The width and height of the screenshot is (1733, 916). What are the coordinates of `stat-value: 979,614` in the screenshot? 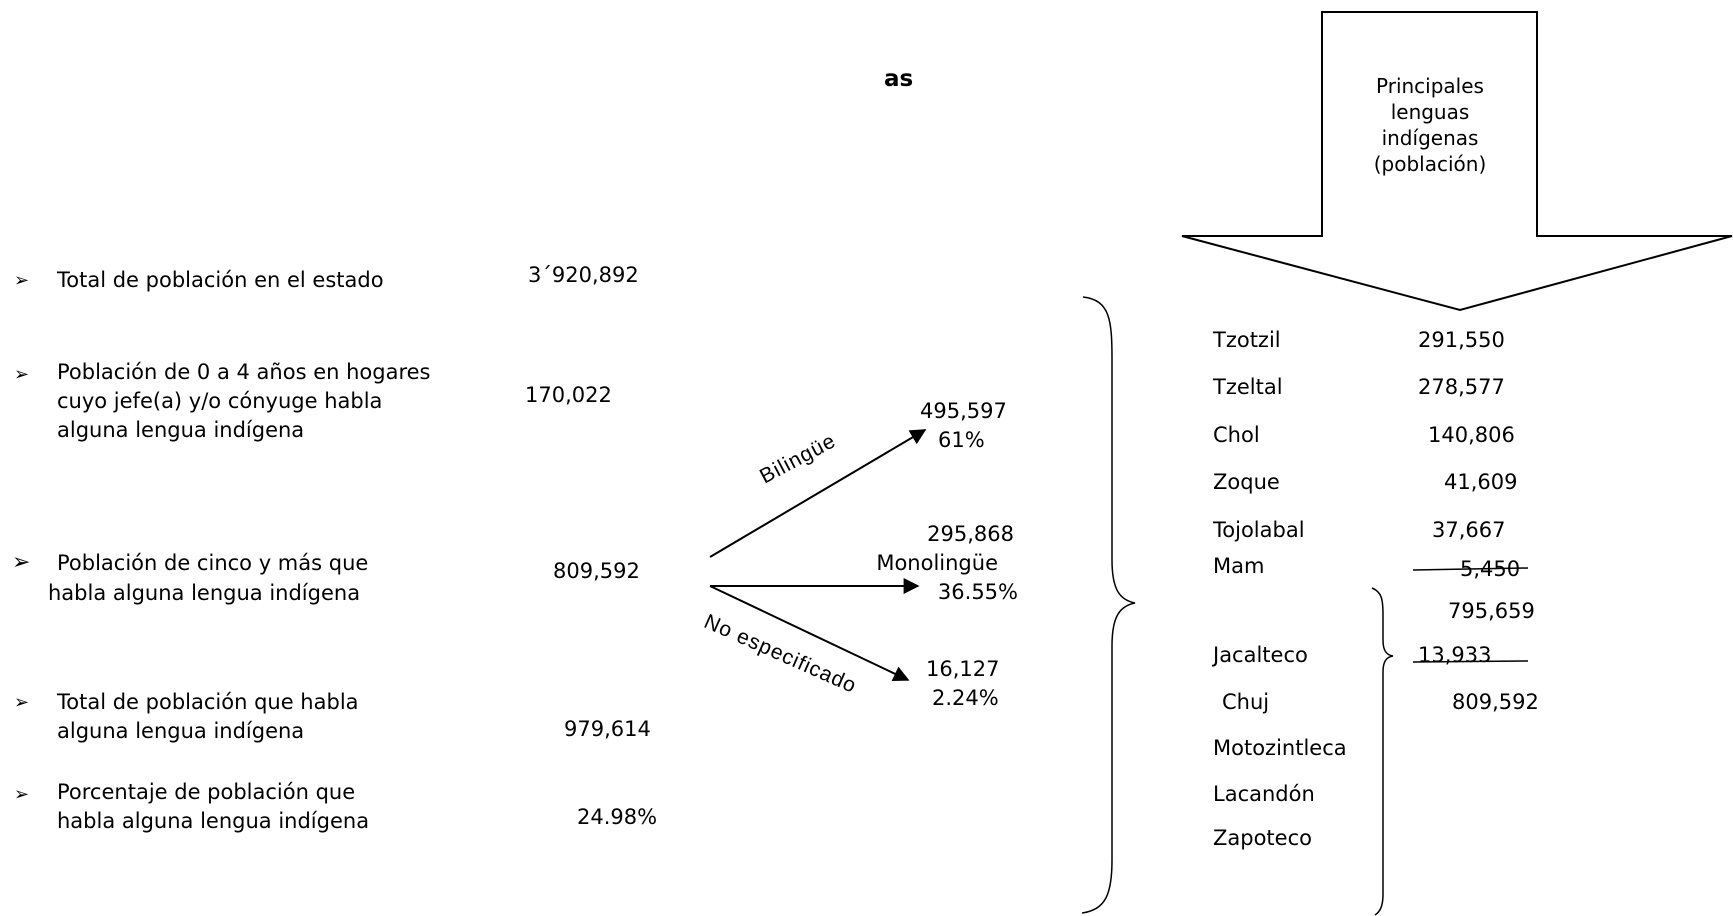 It's located at (607, 729).